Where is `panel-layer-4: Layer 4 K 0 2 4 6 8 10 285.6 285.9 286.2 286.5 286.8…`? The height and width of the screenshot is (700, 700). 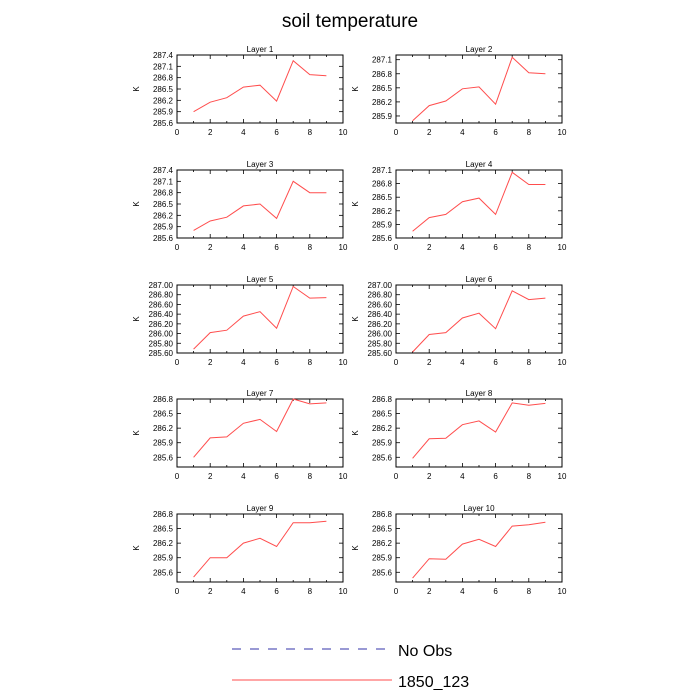 panel-layer-4: Layer 4 K 0 2 4 6 8 10 285.6 285.9 286.2 286.5 286.8… is located at coordinates (459, 206).